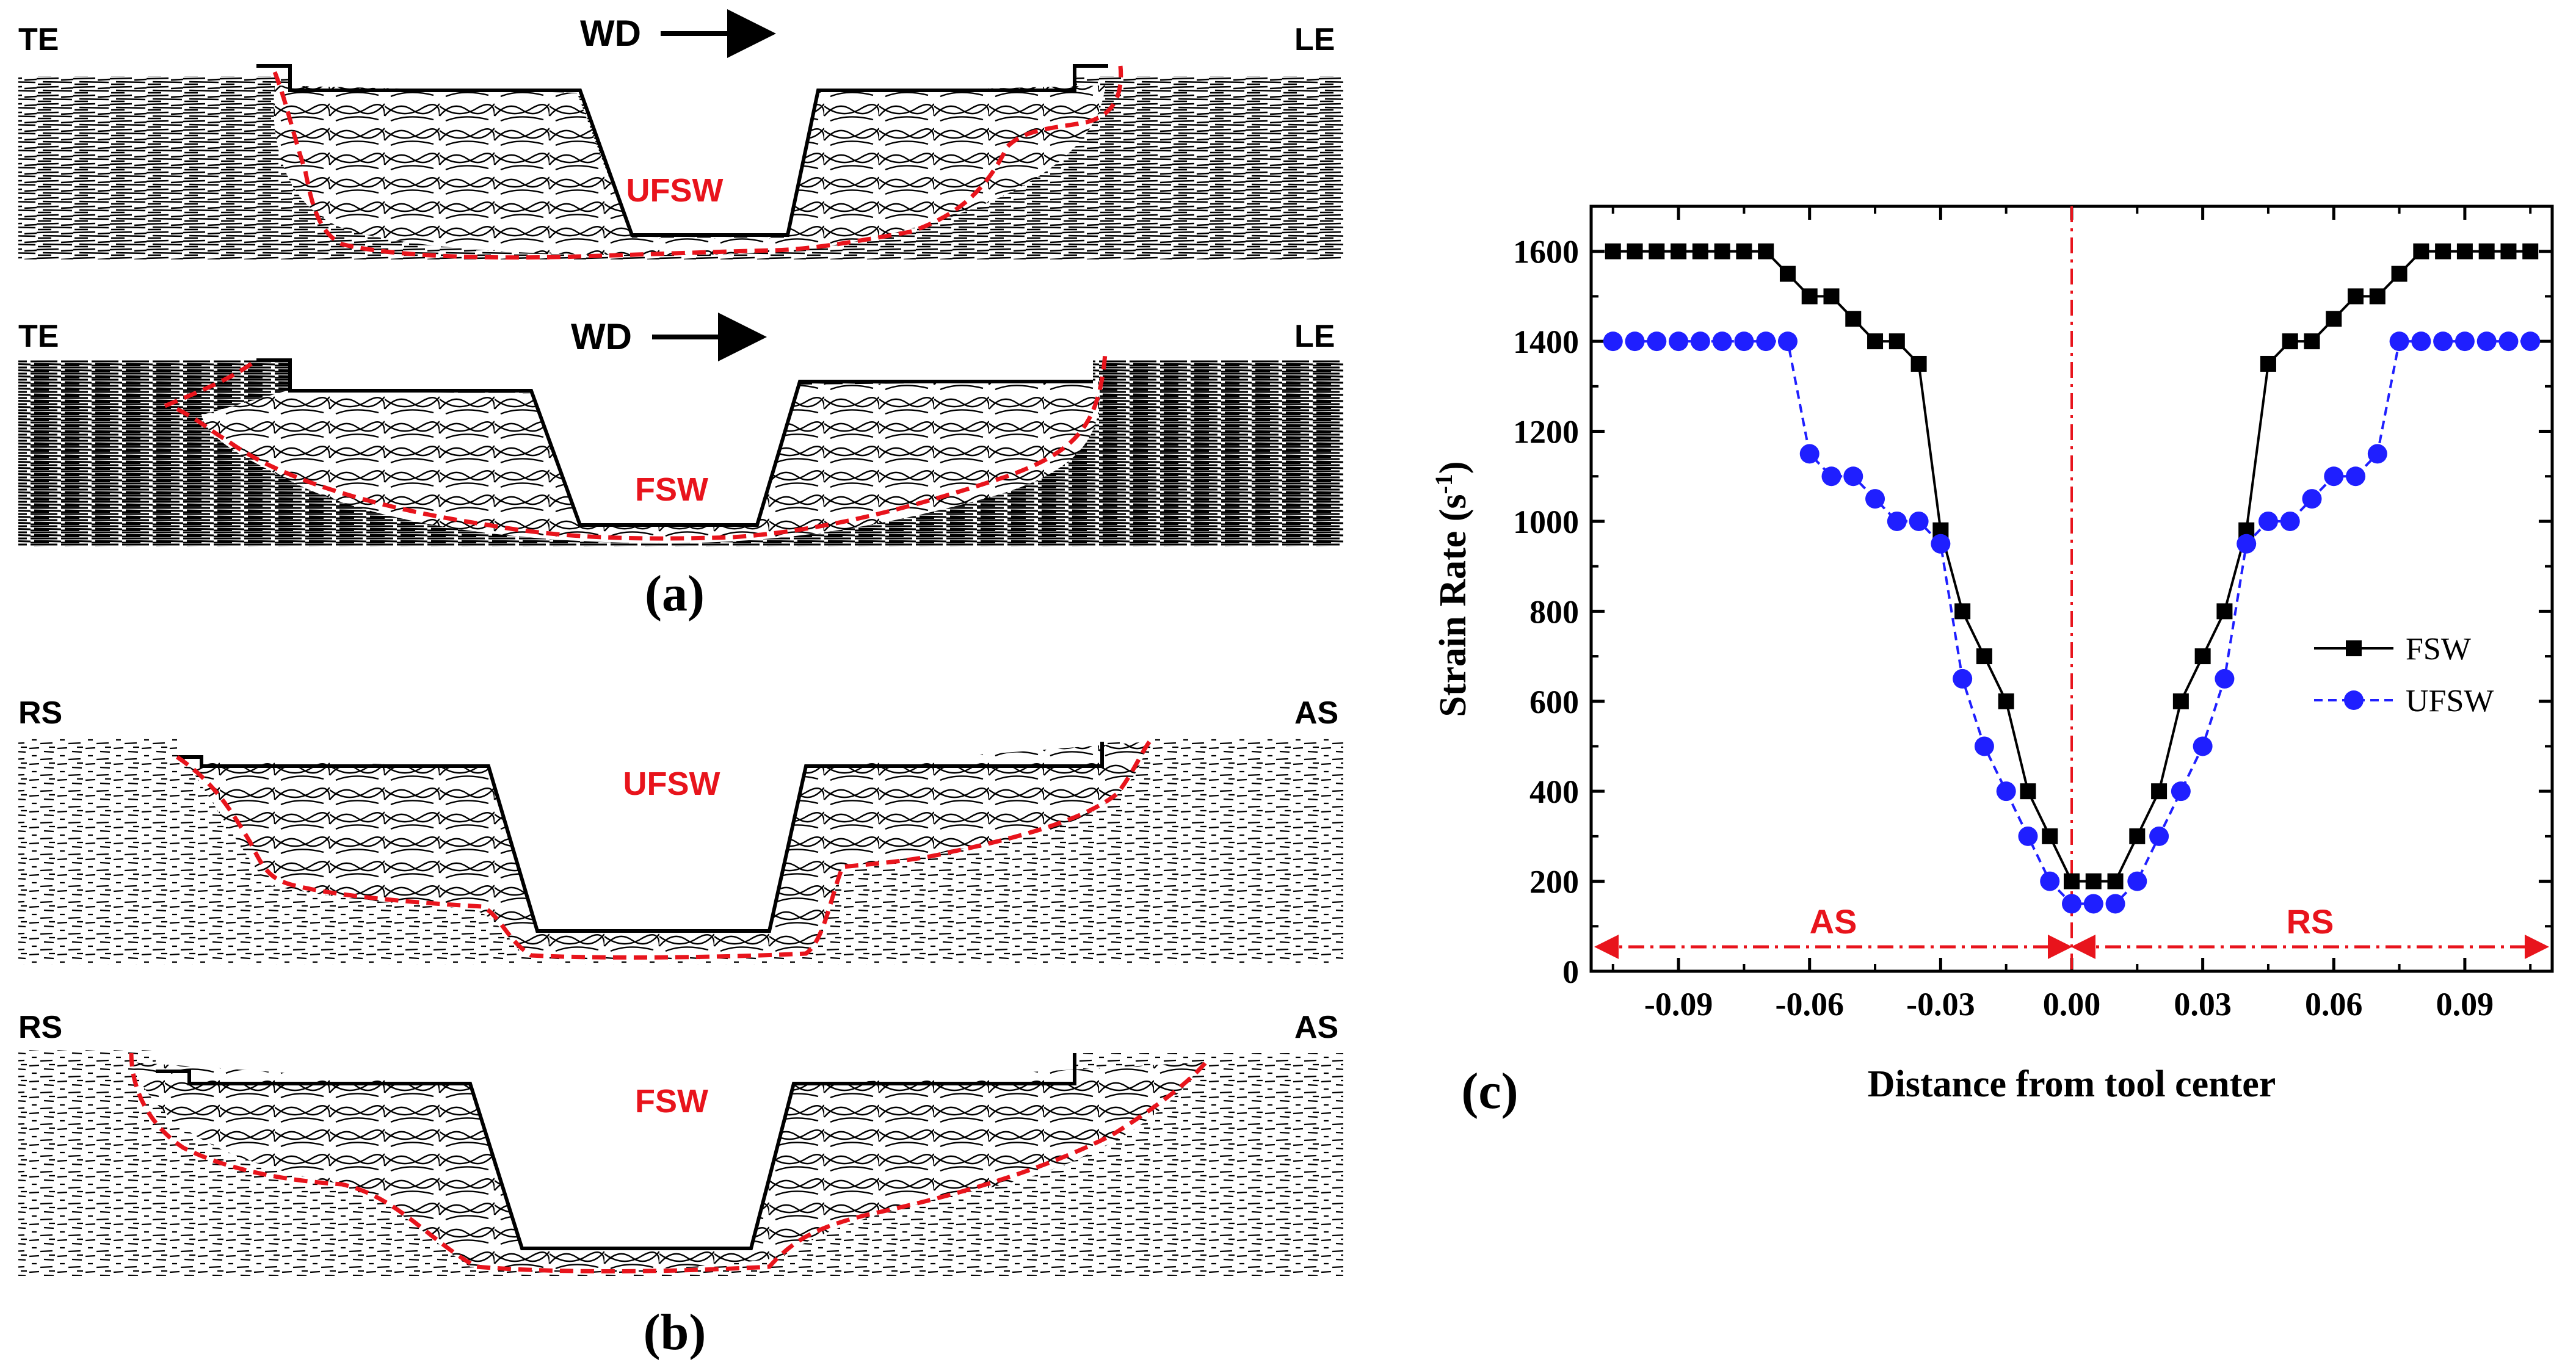 This screenshot has height=1365, width=2576. I want to click on x-tick-label: 0.00, so click(2072, 1004).